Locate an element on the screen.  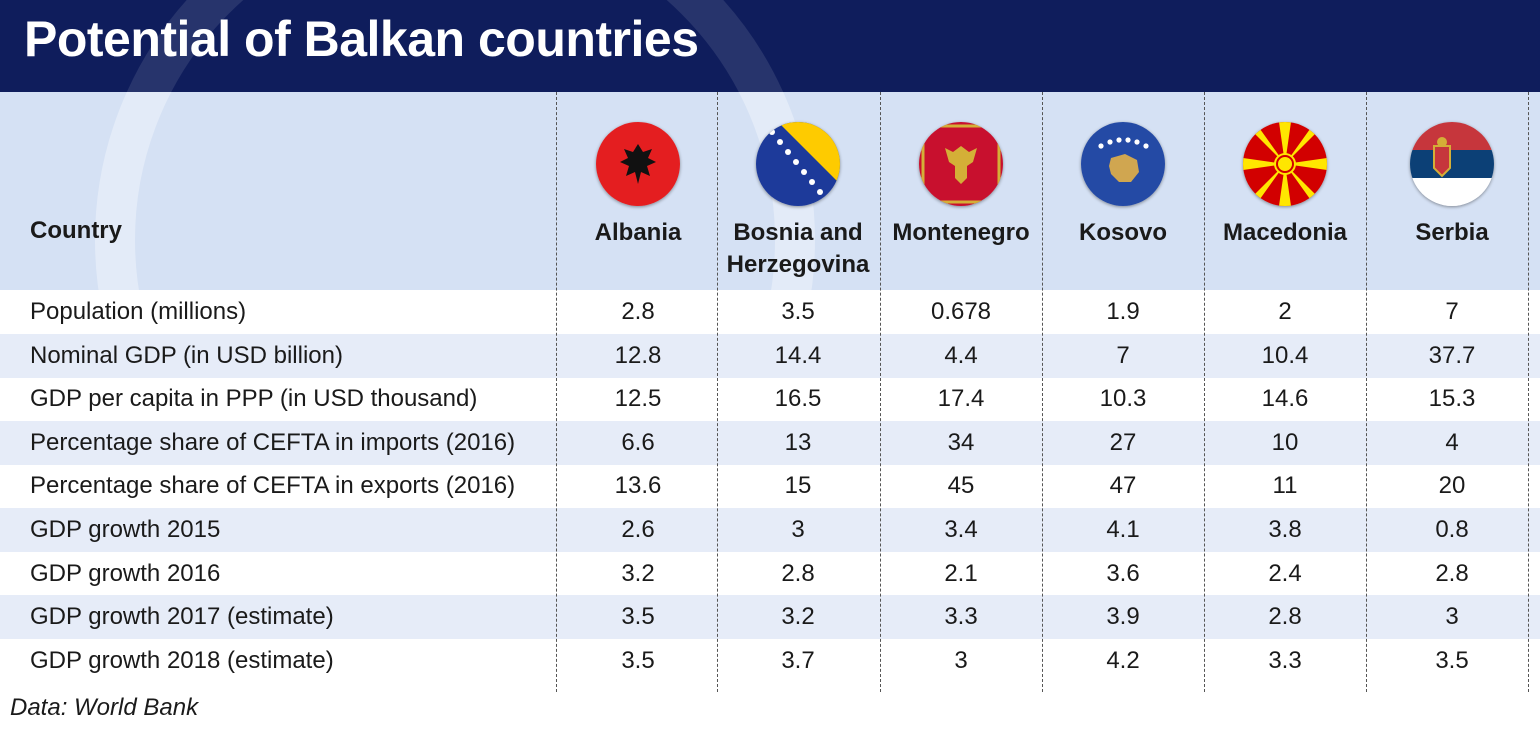
column-header-line: Kosovo is located at coordinates (1122, 232).